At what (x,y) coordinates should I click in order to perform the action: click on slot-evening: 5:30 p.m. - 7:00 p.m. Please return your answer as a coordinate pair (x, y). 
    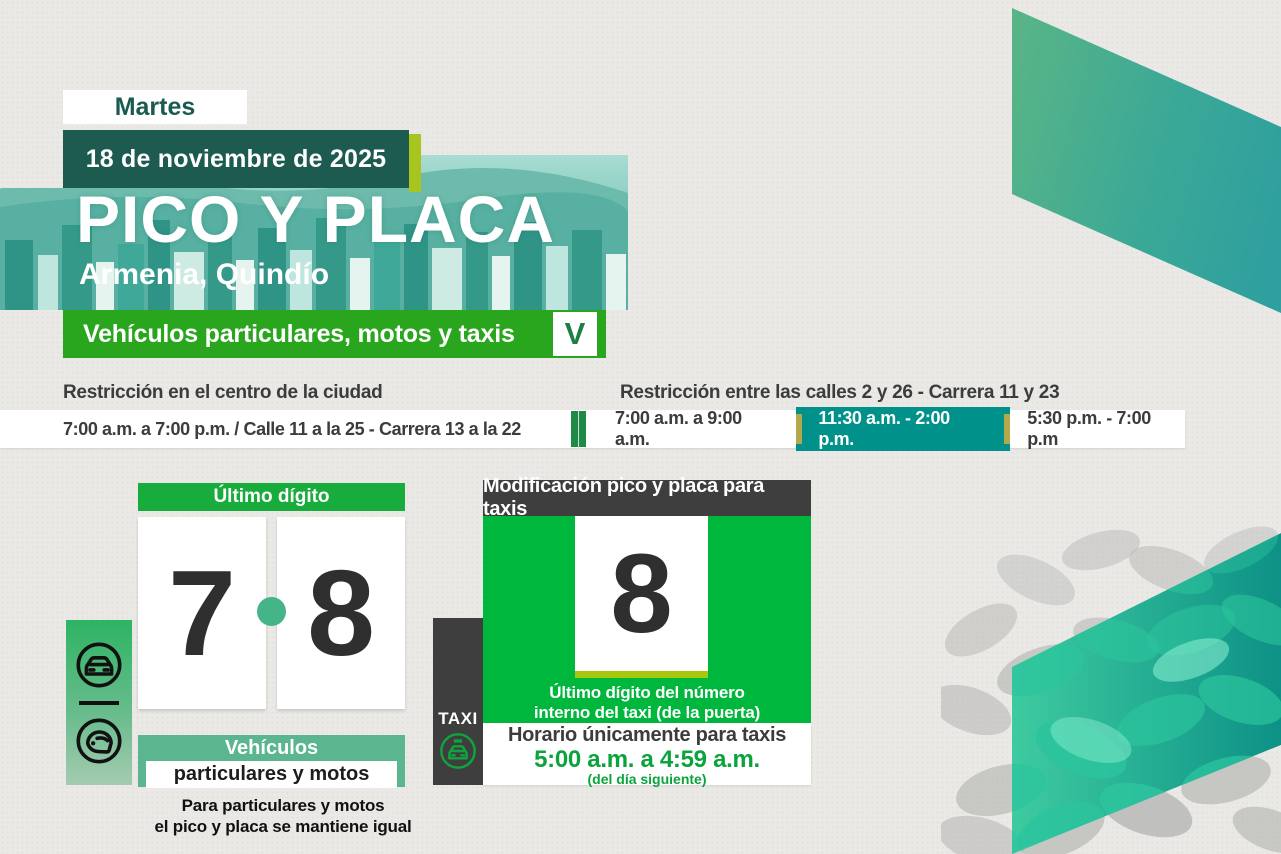
    Looking at the image, I should click on (1089, 428).